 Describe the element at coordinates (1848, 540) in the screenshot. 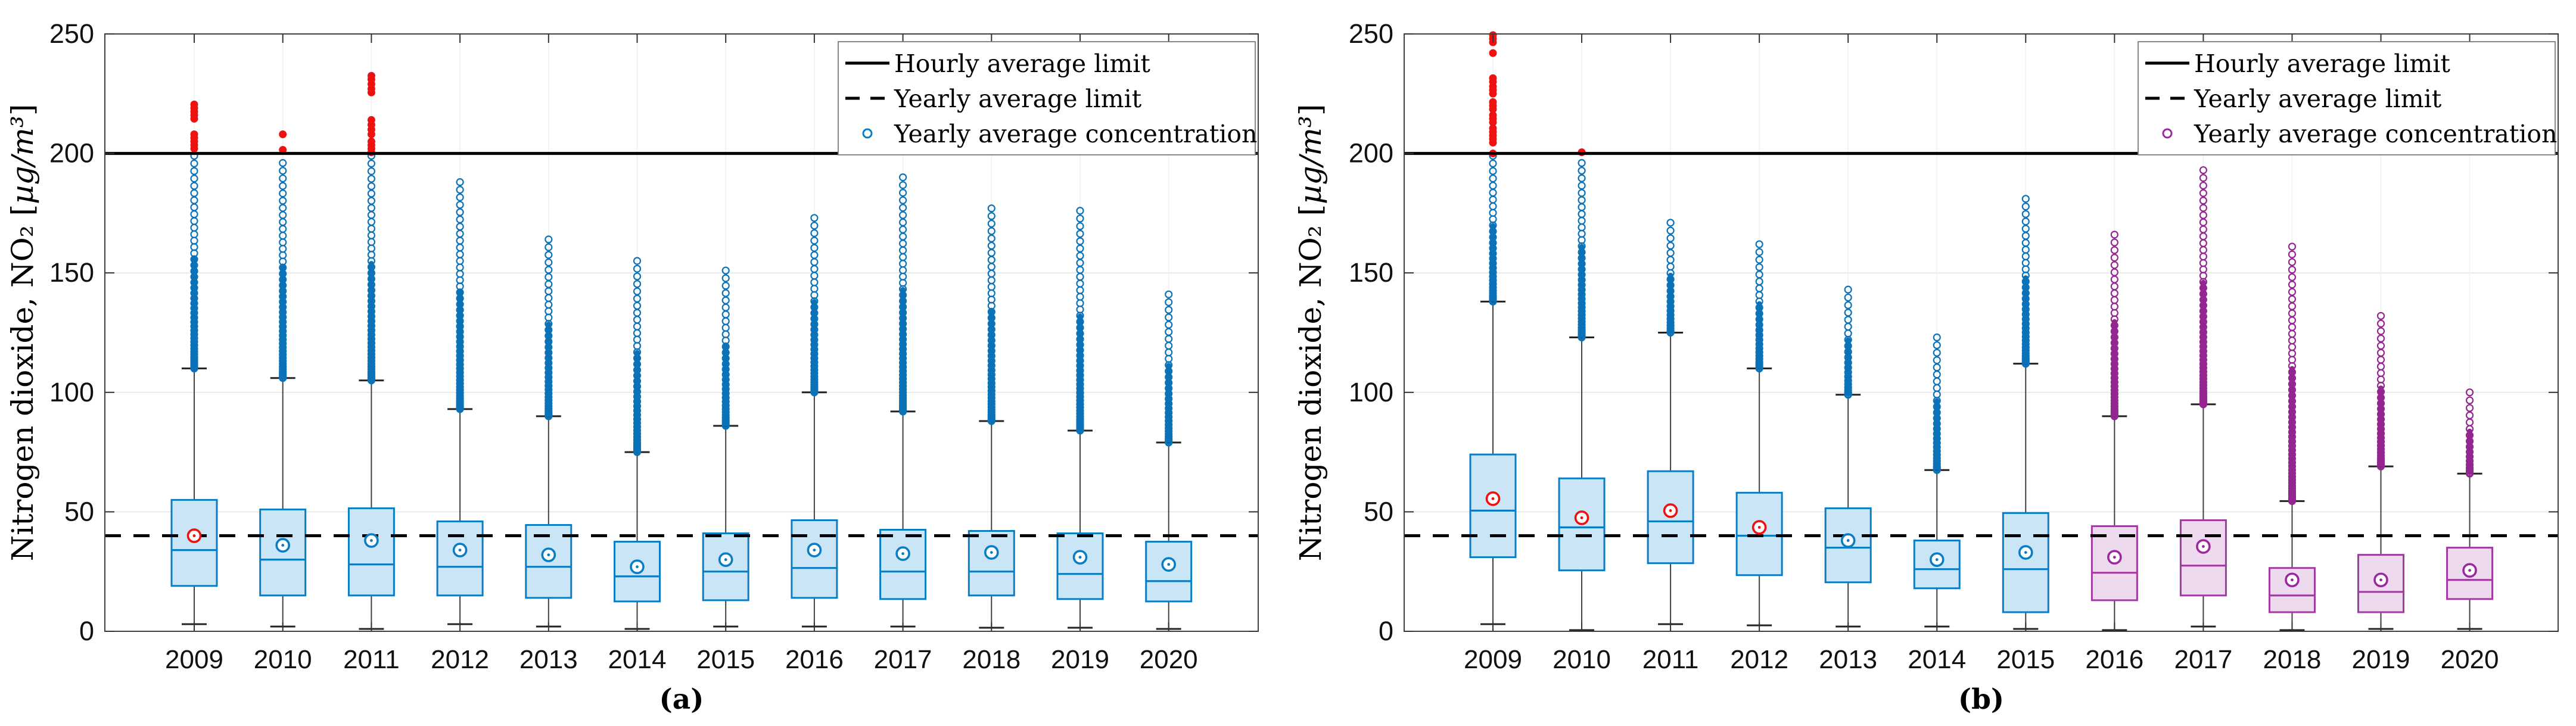

I see `mean-marker-b-2013` at that location.